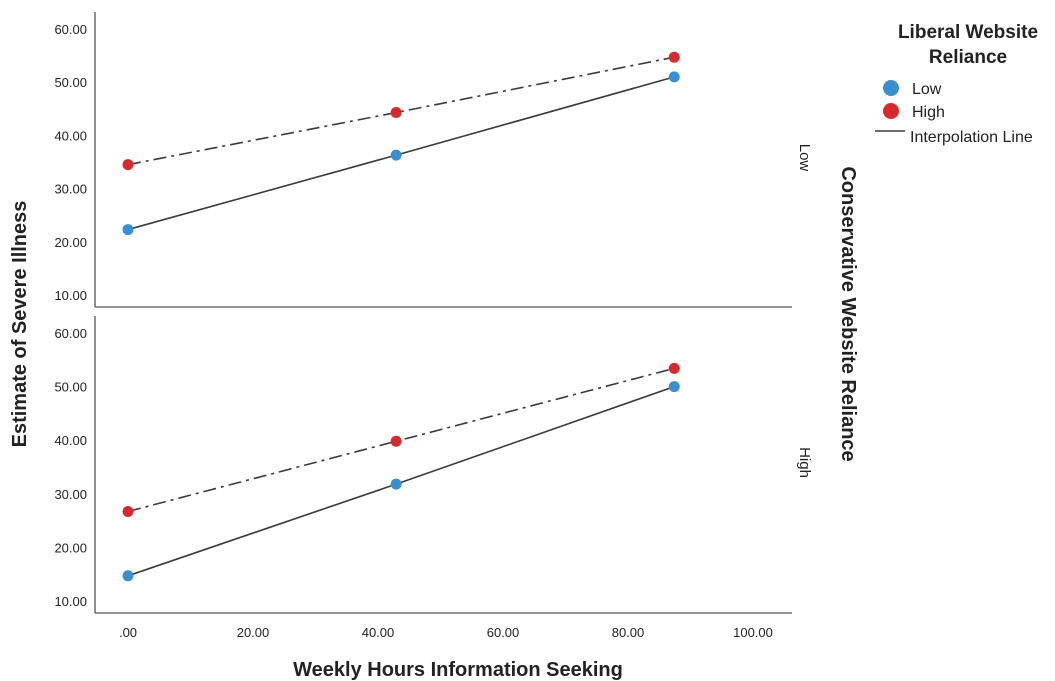  Describe the element at coordinates (804, 462) in the screenshot. I see `facet-label-high: High` at that location.